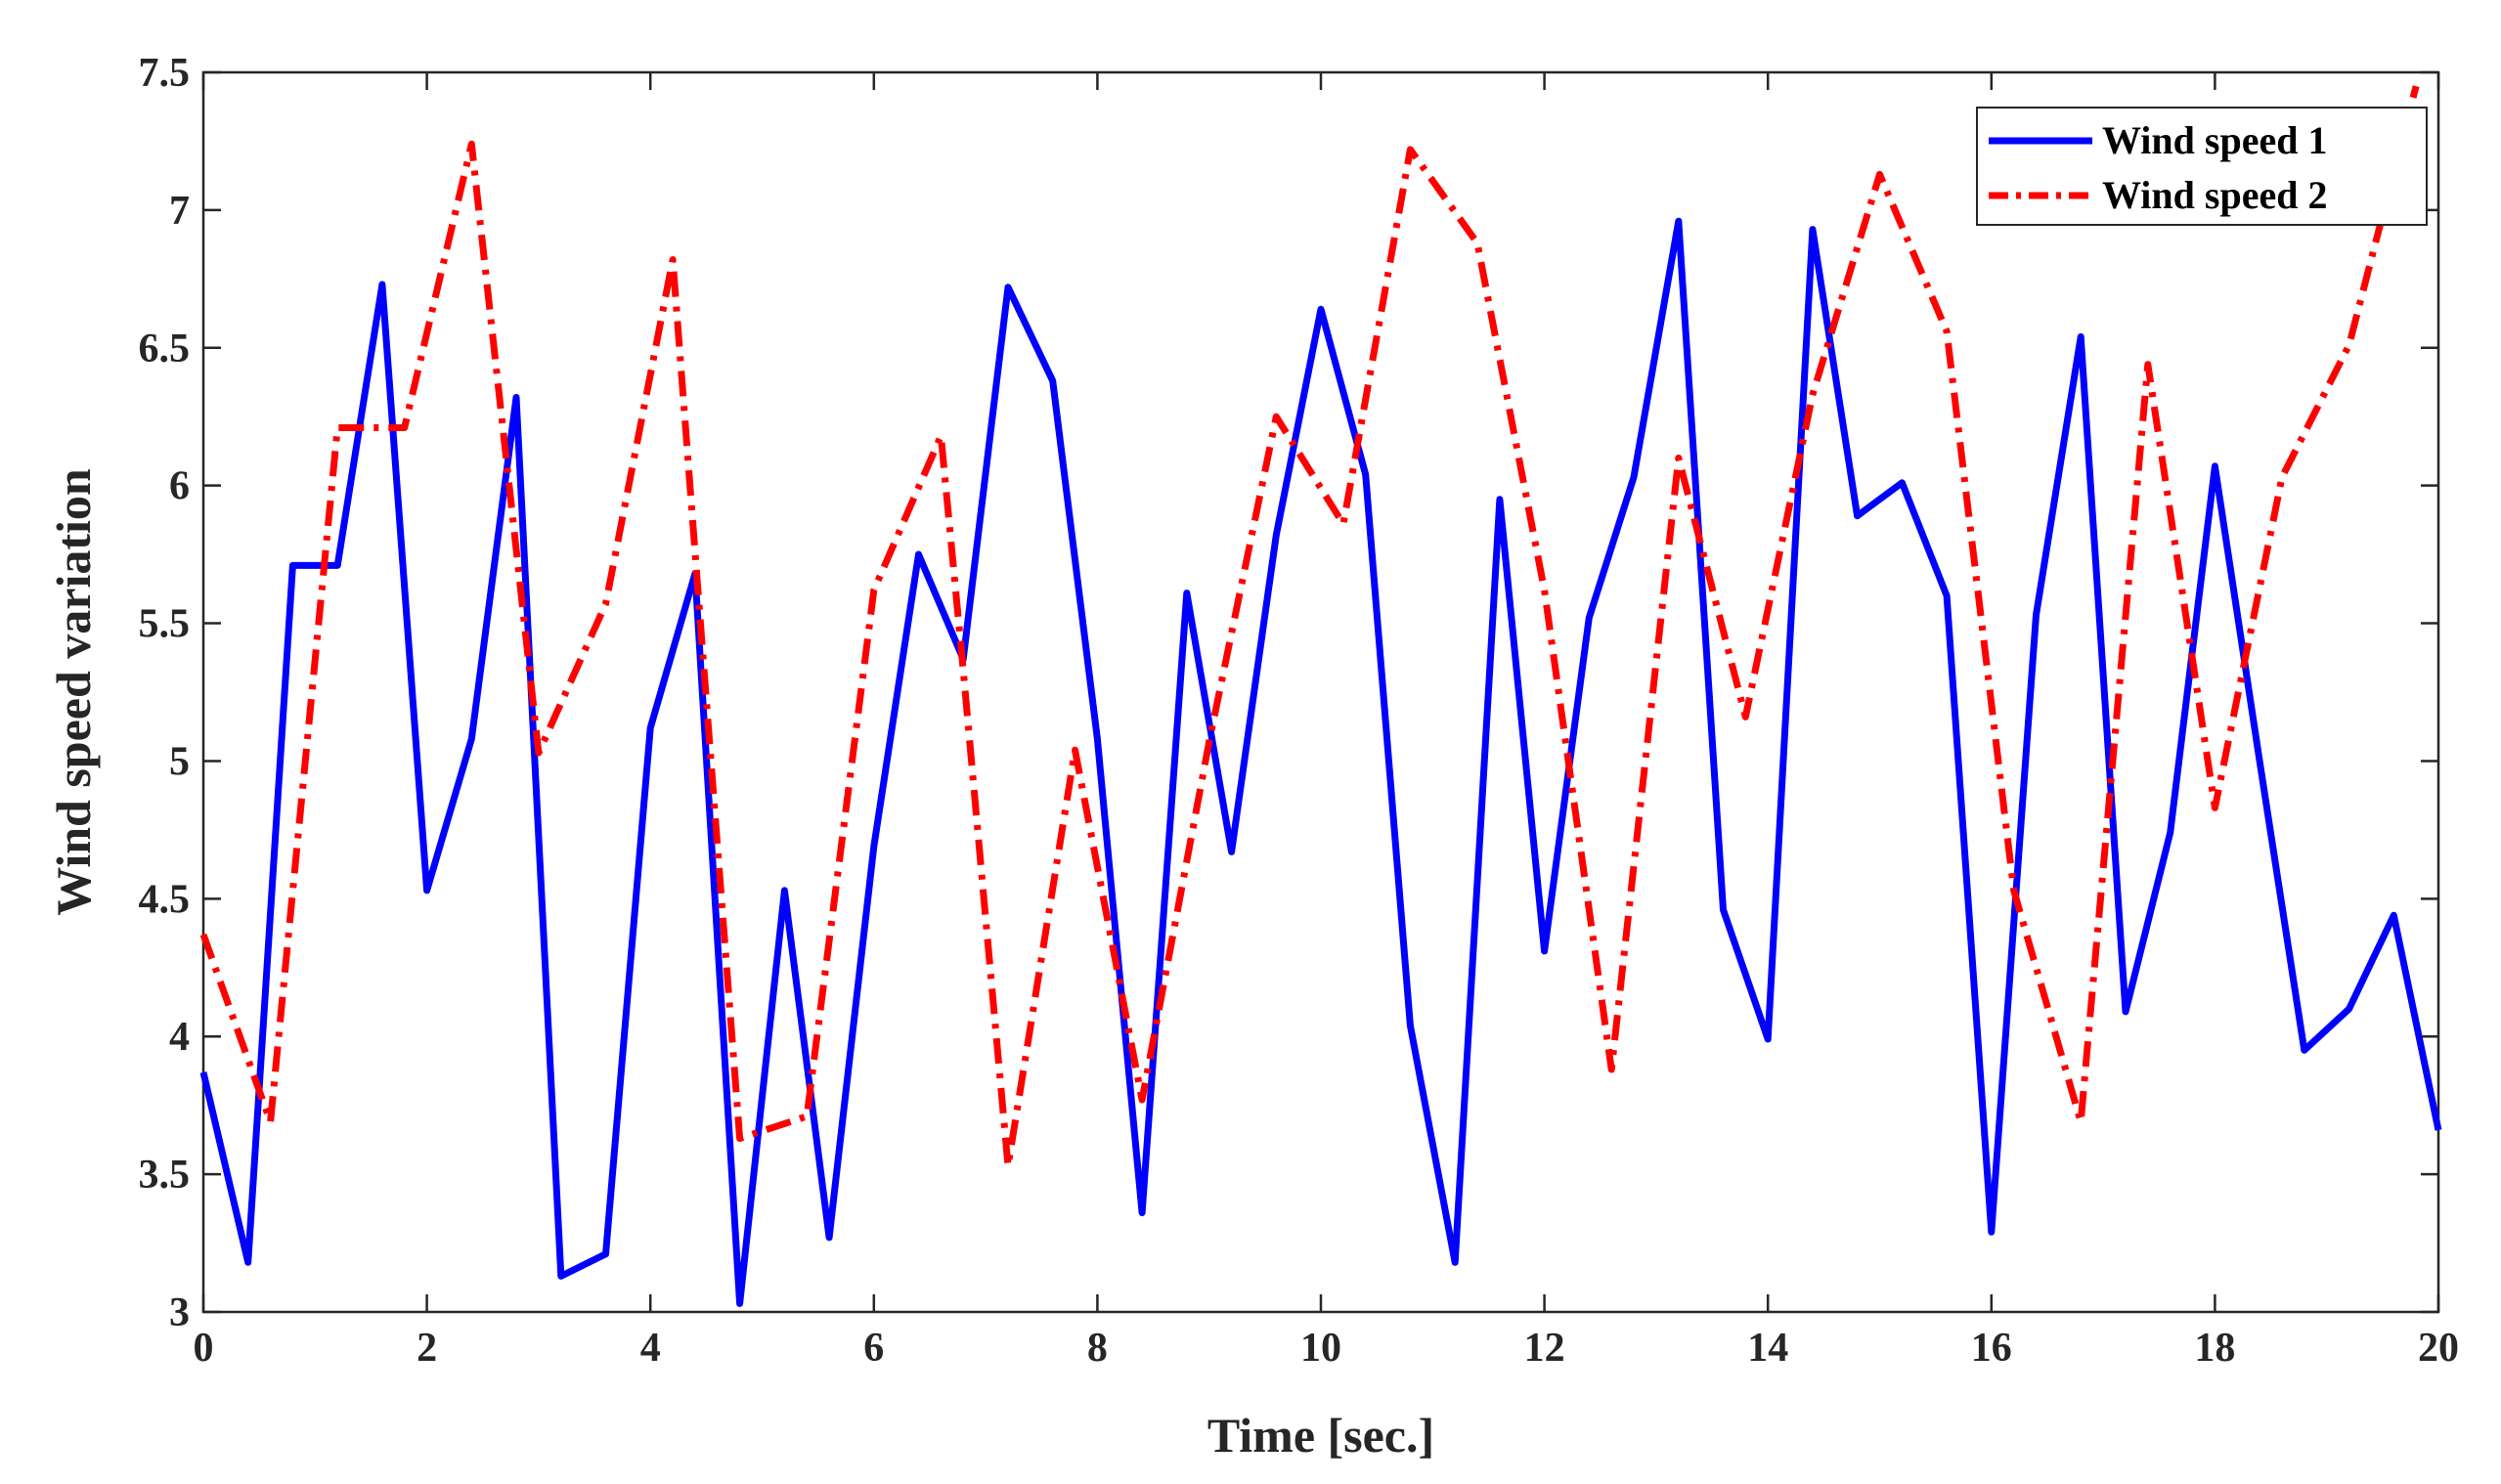 Image resolution: width=2501 pixels, height=1484 pixels. Describe the element at coordinates (1767, 1348) in the screenshot. I see `x-tick-label: 14` at that location.